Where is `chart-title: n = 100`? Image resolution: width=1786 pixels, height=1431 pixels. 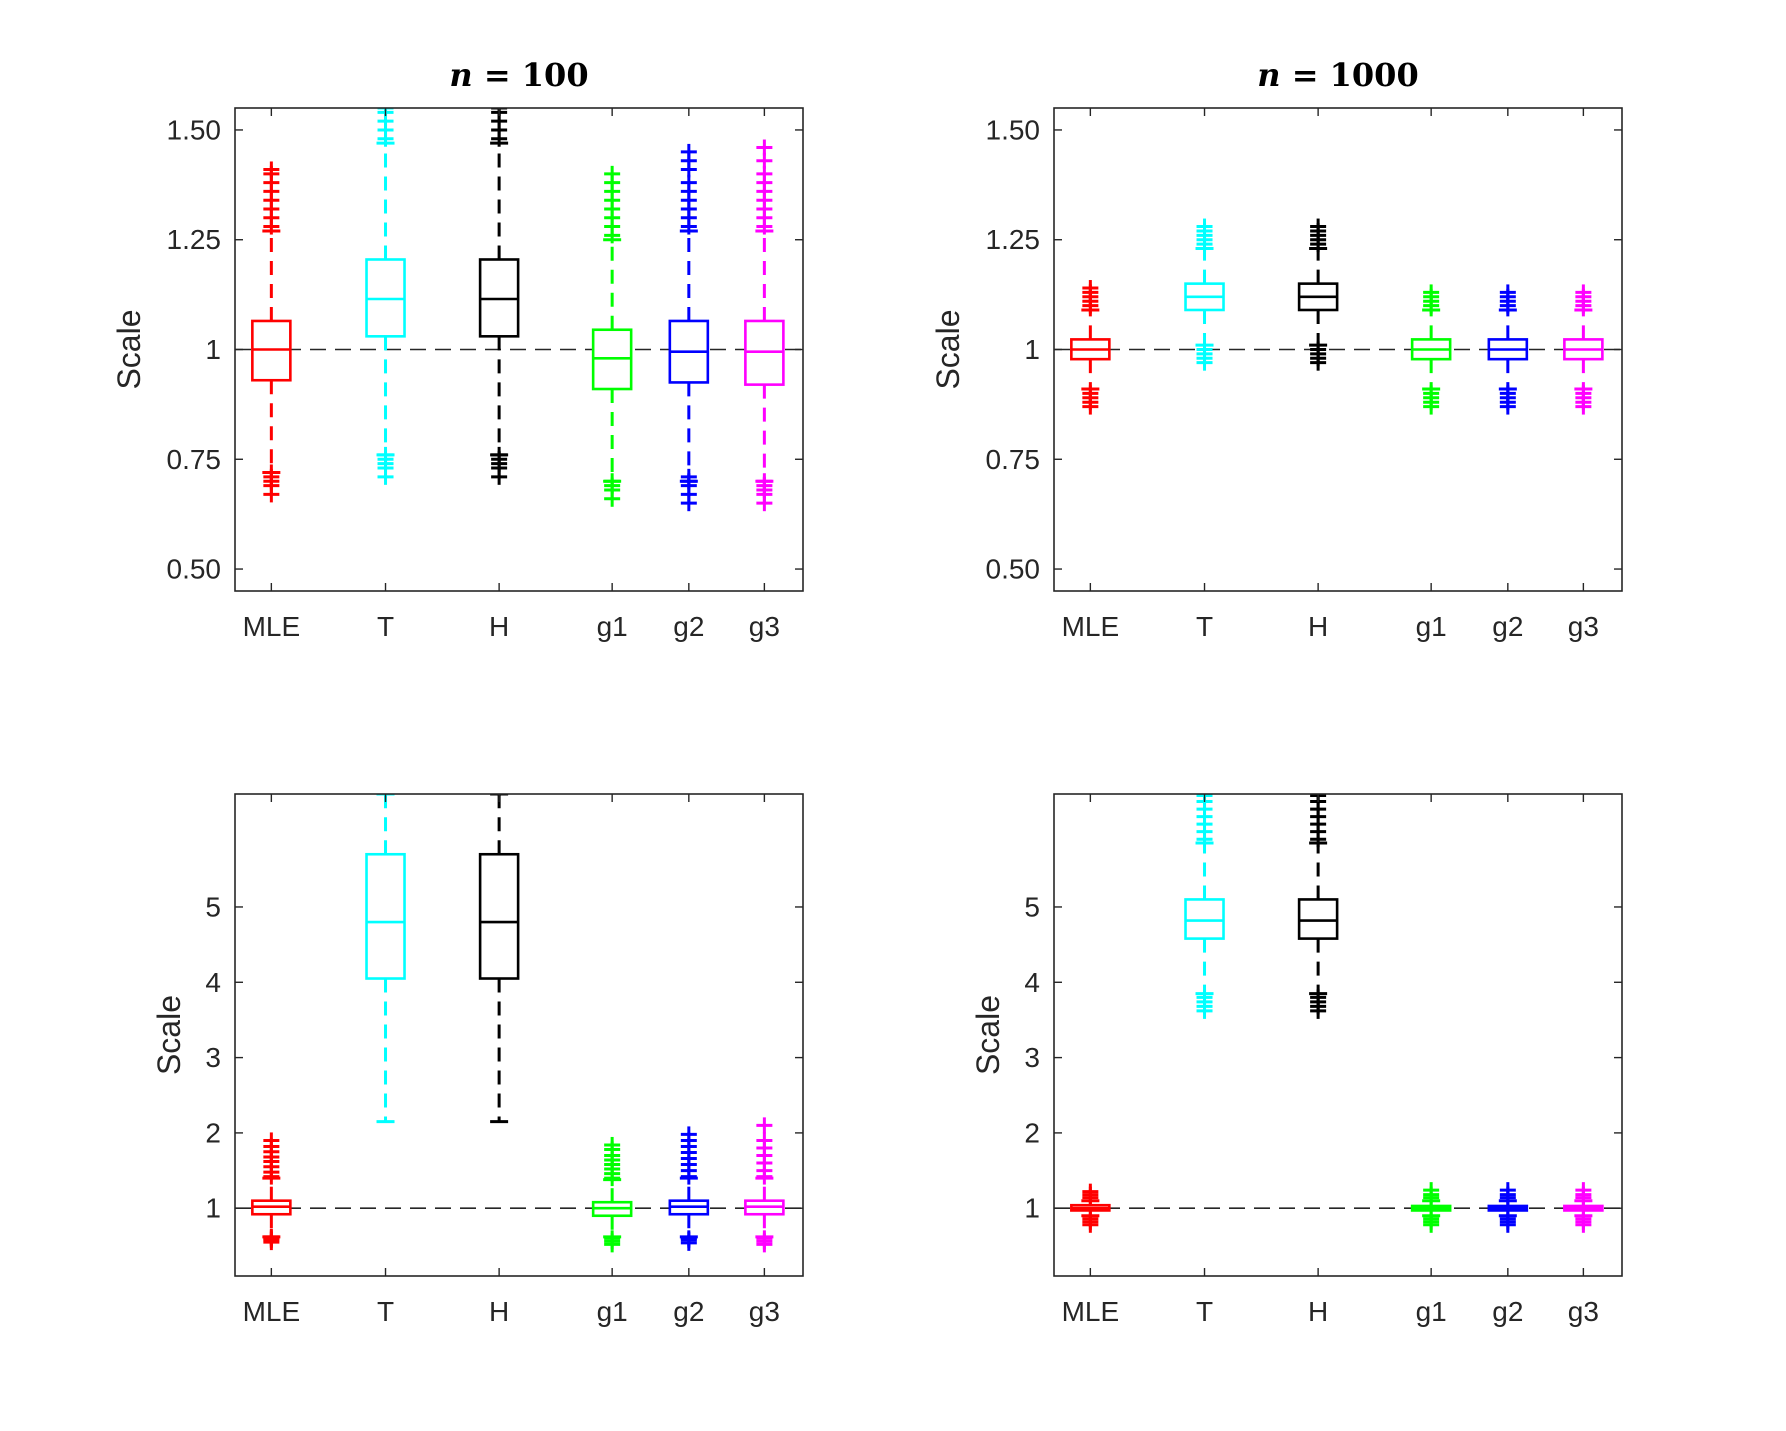
chart-title: n = 100 is located at coordinates (518, 75).